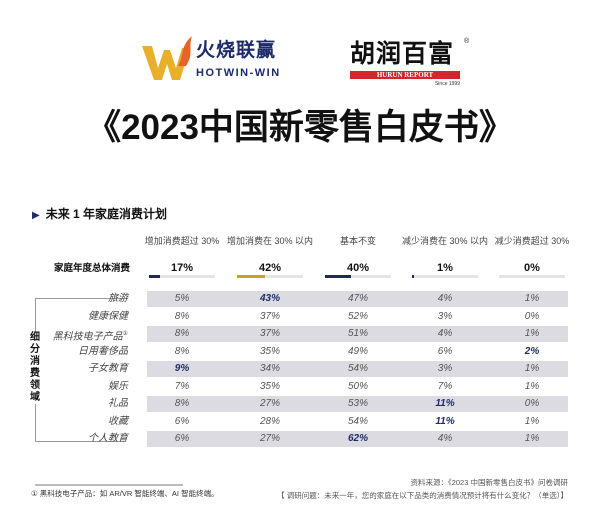 The height and width of the screenshot is (521, 600). Describe the element at coordinates (532, 268) in the screenshot. I see `overall-value: 0%` at that location.